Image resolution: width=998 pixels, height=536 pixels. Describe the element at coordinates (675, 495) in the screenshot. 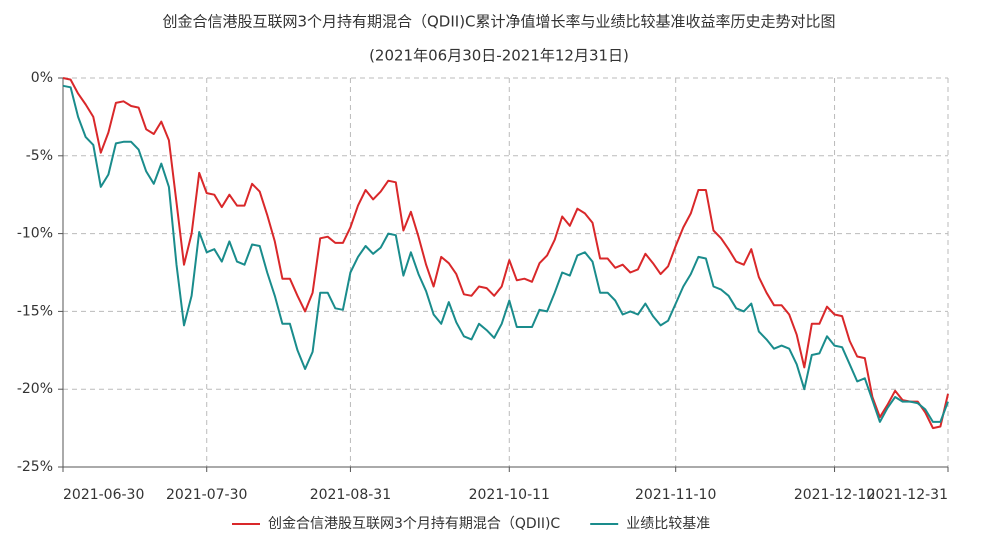

I see `x-tick-label: 2021-11-10` at that location.